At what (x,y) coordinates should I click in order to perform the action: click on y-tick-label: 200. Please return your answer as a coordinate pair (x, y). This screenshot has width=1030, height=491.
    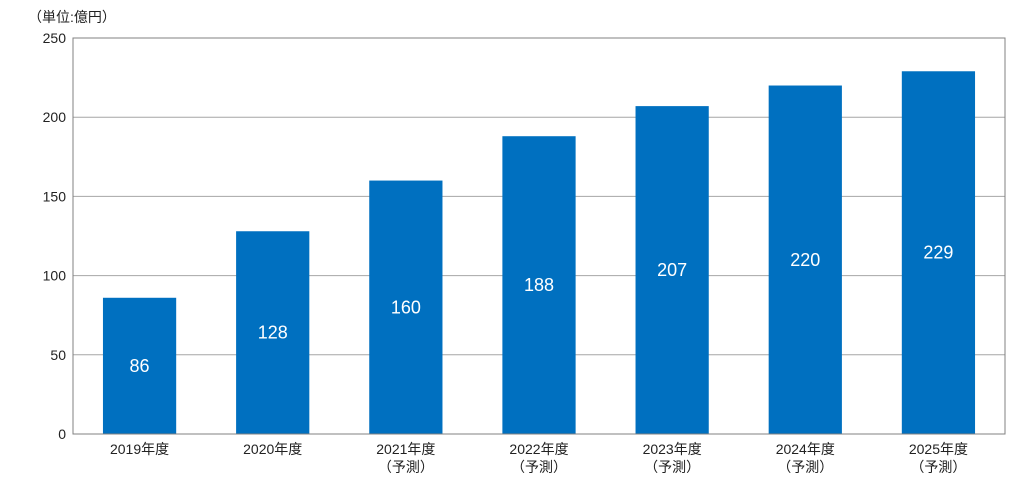
    Looking at the image, I should click on (55, 117).